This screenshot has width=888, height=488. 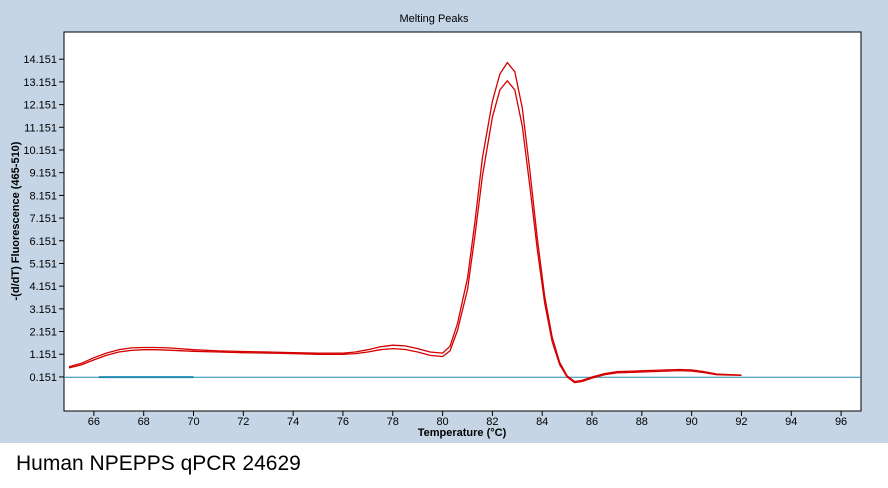 What do you see at coordinates (442, 422) in the screenshot?
I see `x-tick-label: 80` at bounding box center [442, 422].